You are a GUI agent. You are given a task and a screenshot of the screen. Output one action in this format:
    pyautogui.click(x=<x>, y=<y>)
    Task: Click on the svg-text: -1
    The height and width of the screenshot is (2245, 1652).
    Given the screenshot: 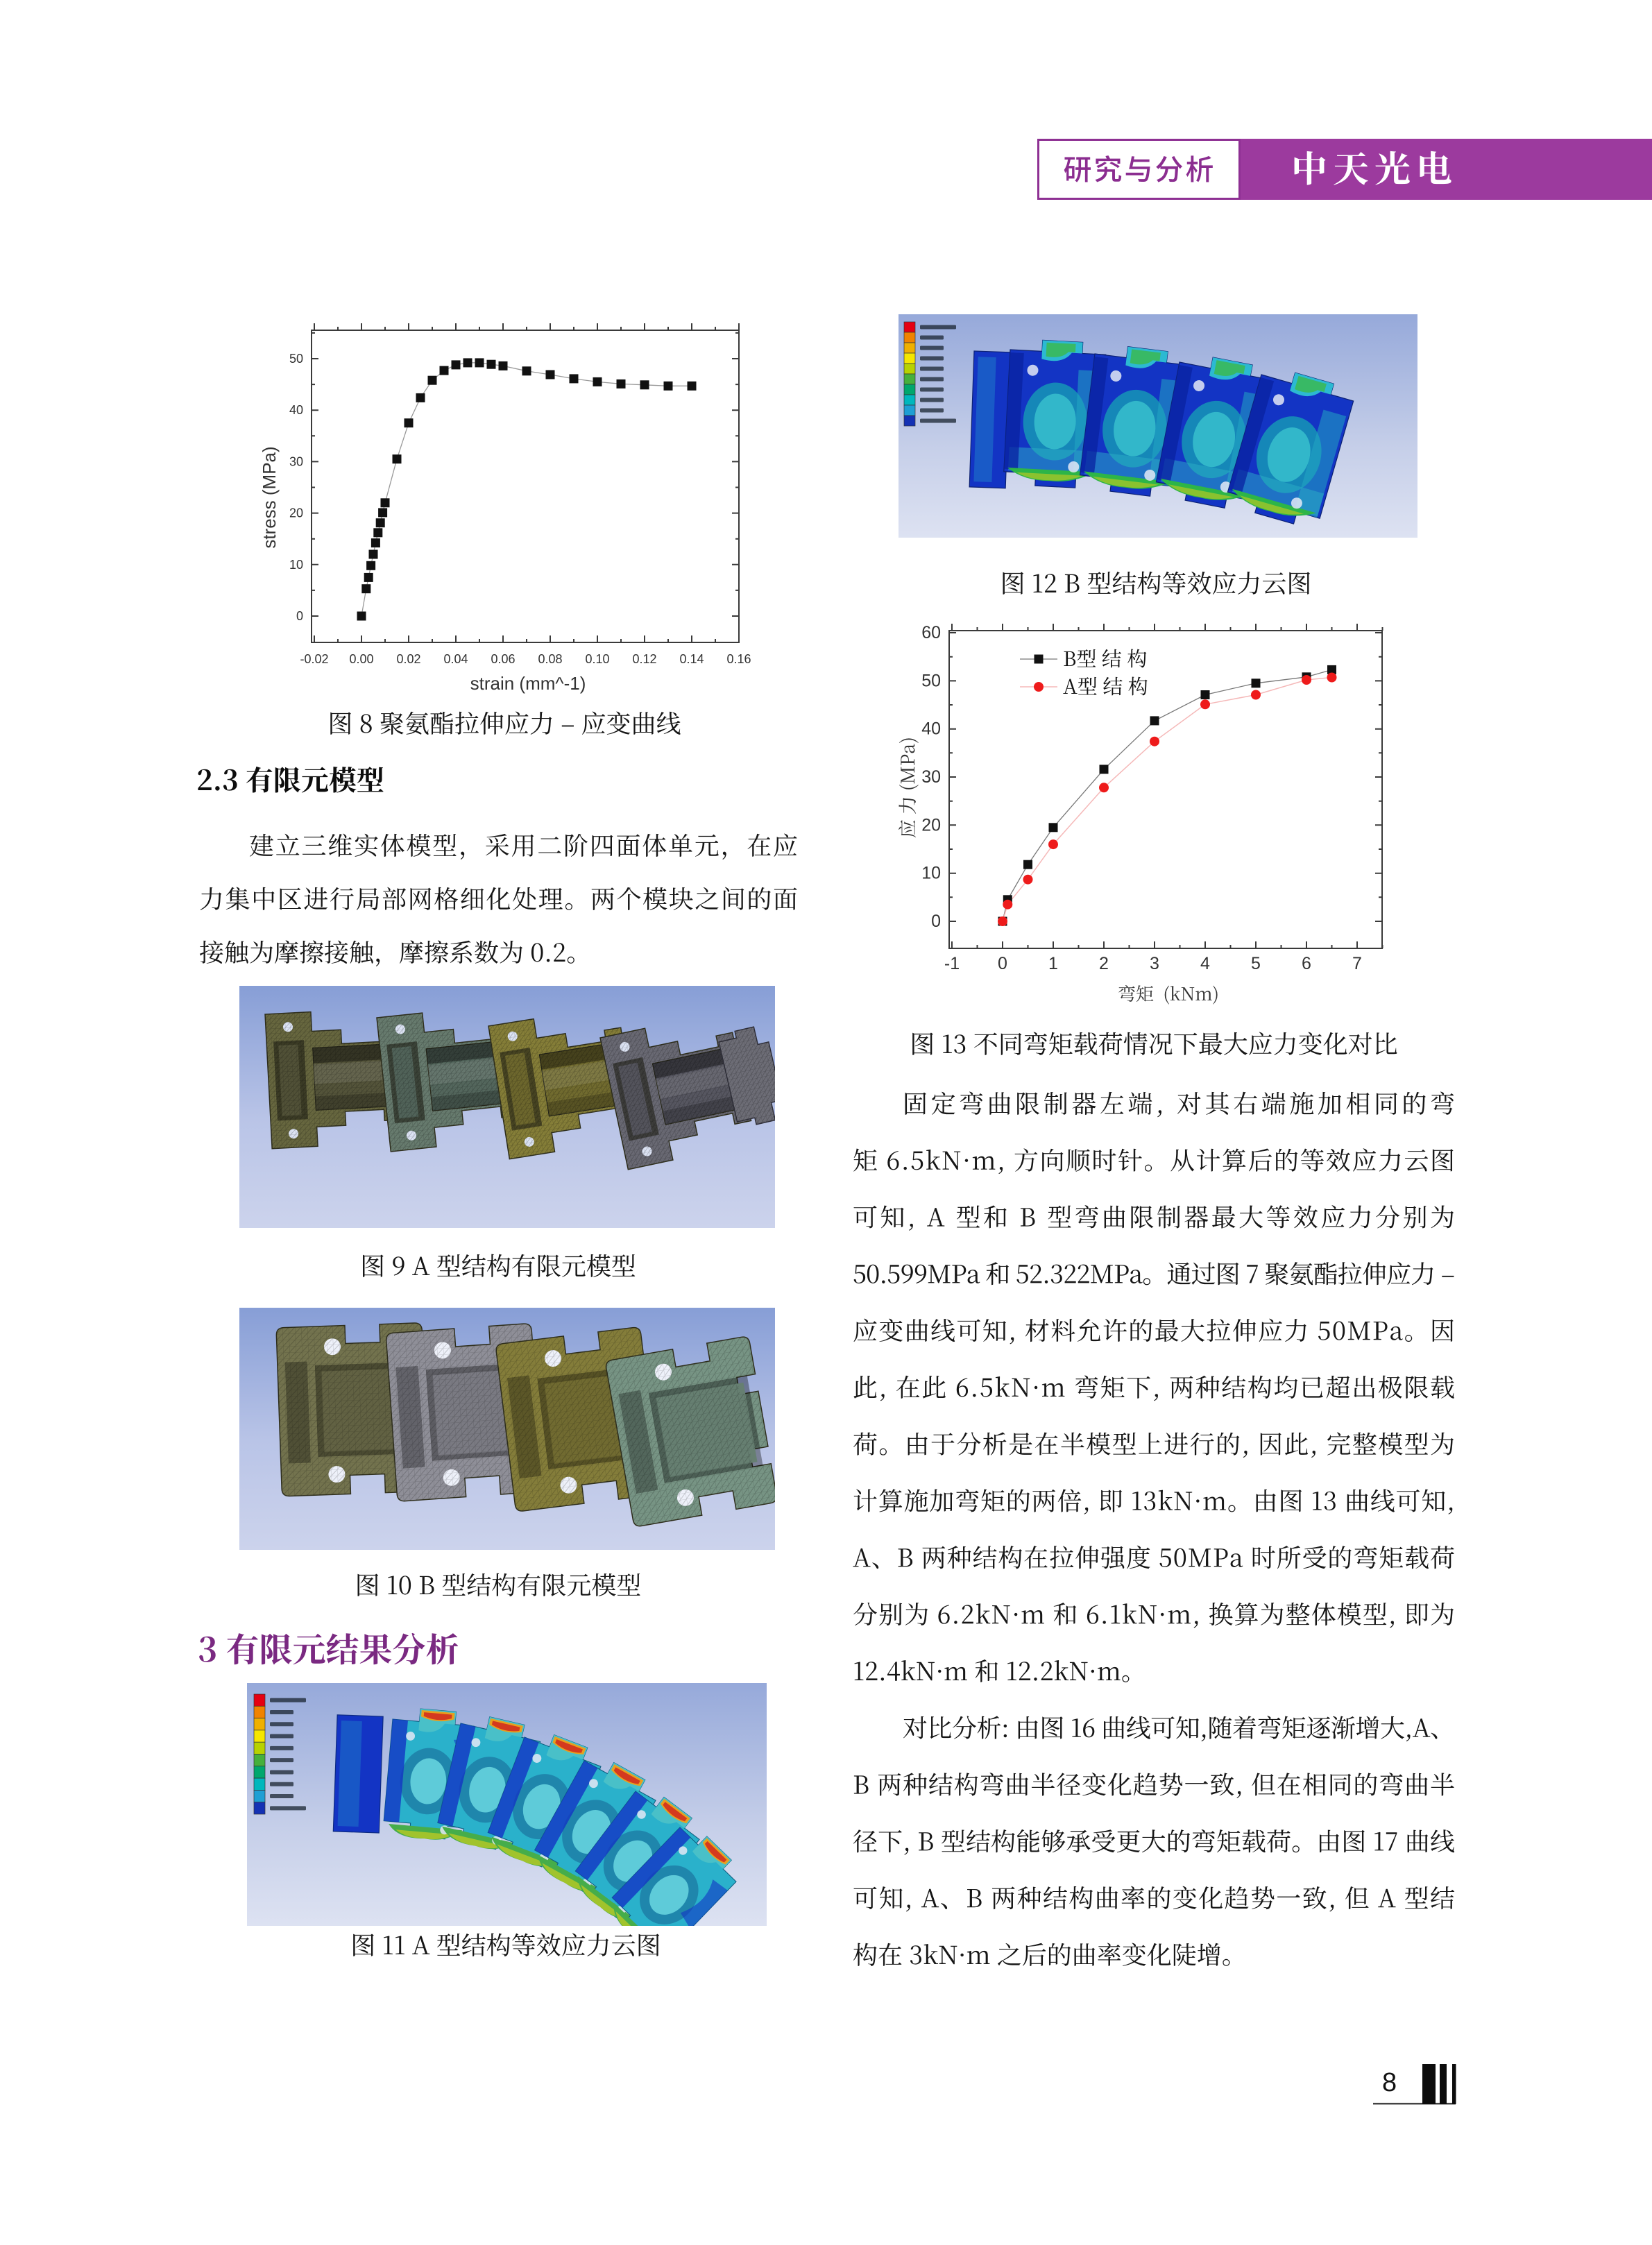 What is the action you would take?
    pyautogui.click(x=952, y=964)
    